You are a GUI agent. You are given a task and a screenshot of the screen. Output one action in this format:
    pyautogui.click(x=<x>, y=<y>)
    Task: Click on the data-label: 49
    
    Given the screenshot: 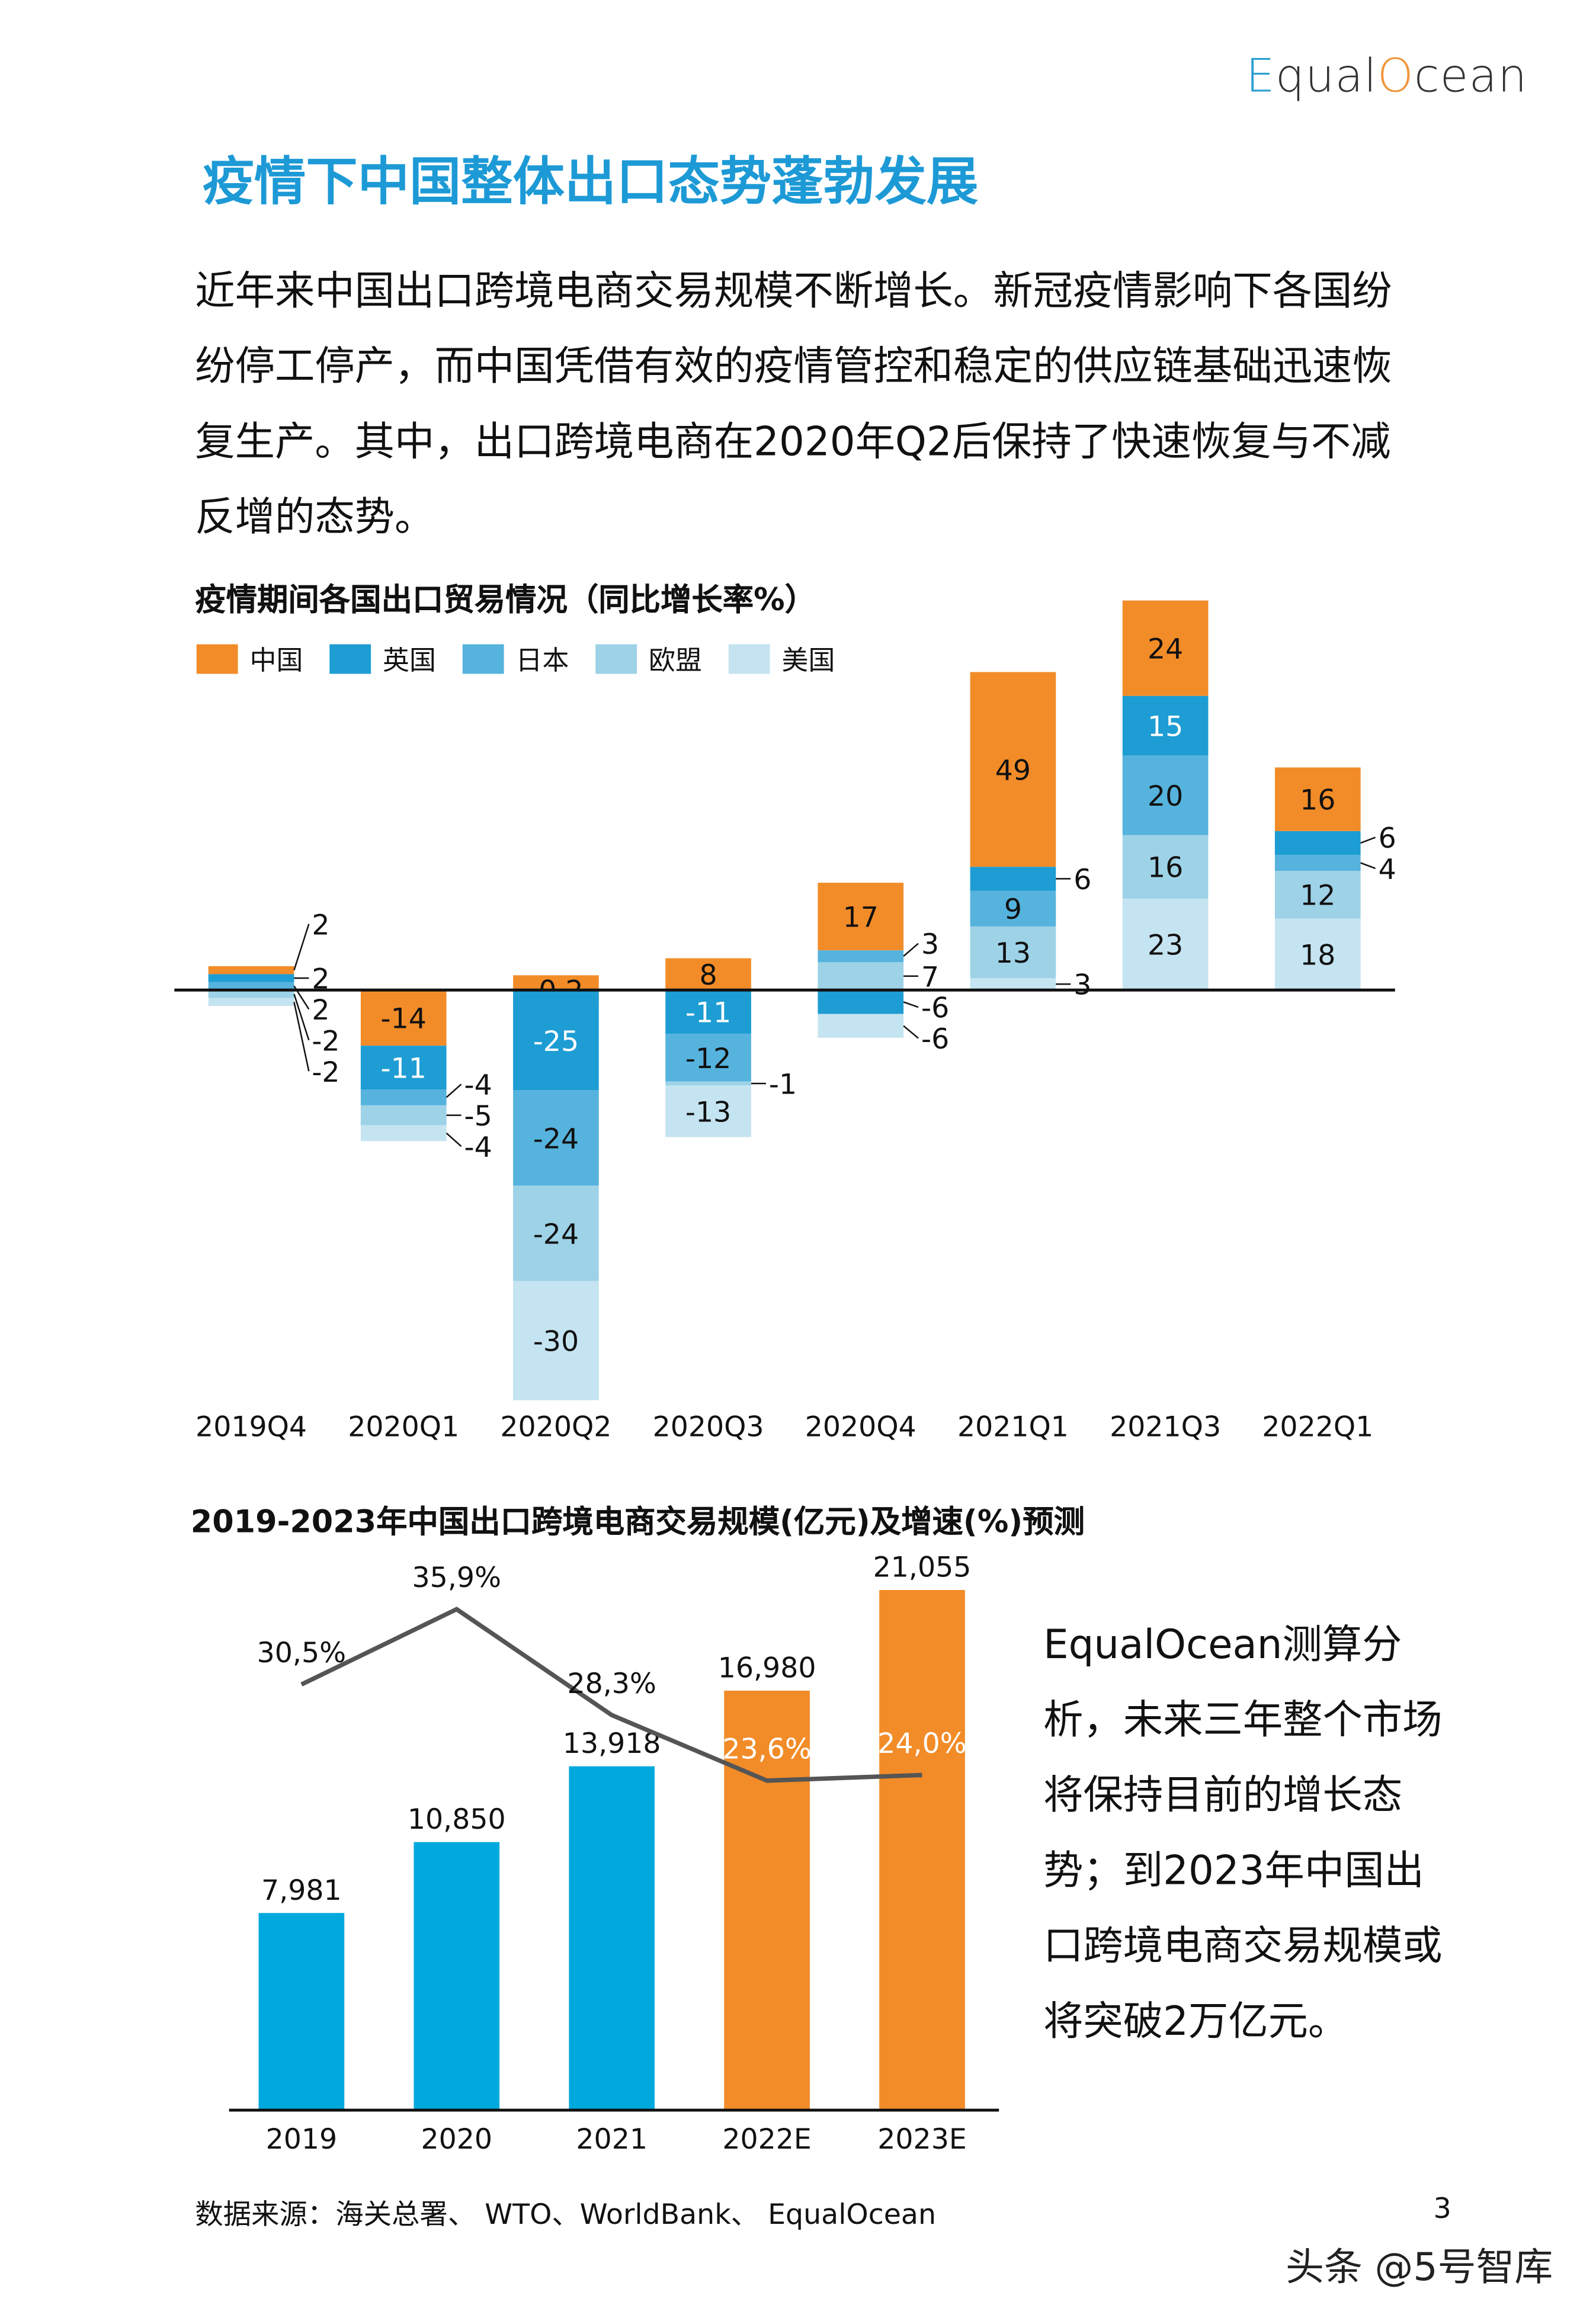 What is the action you would take?
    pyautogui.click(x=1013, y=770)
    